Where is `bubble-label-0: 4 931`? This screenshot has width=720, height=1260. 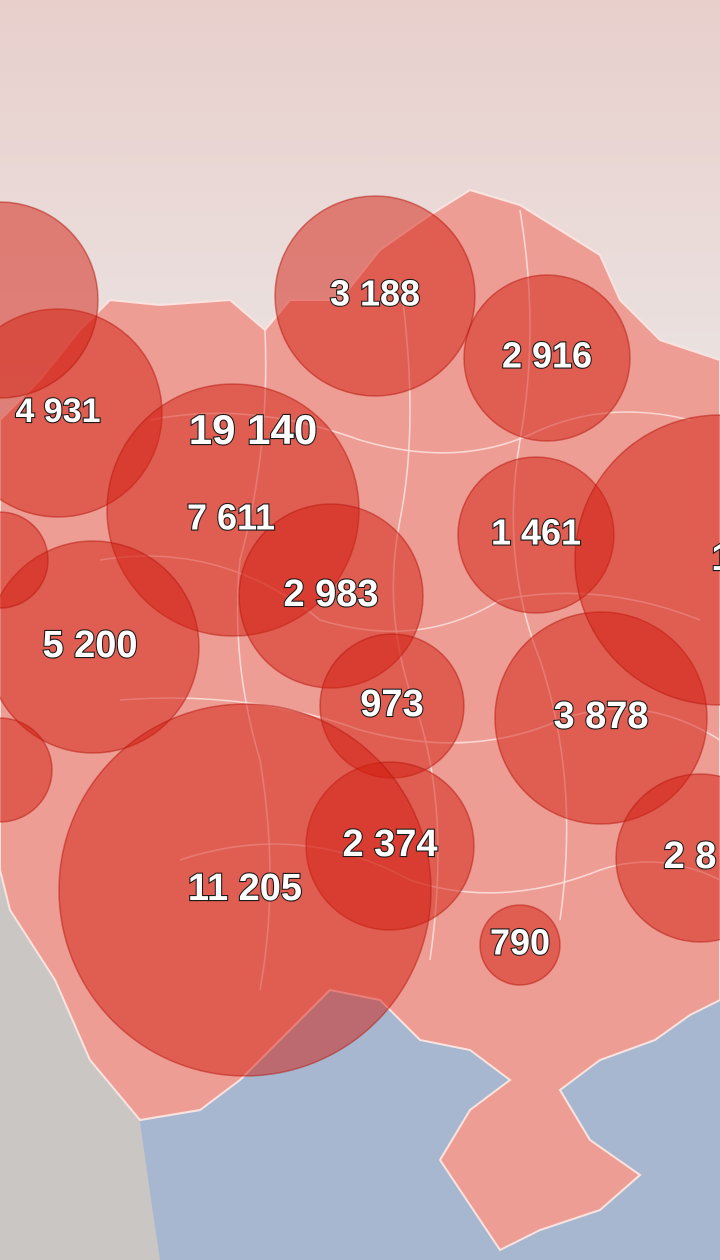
bubble-label-0: 4 931 is located at coordinates (57, 411).